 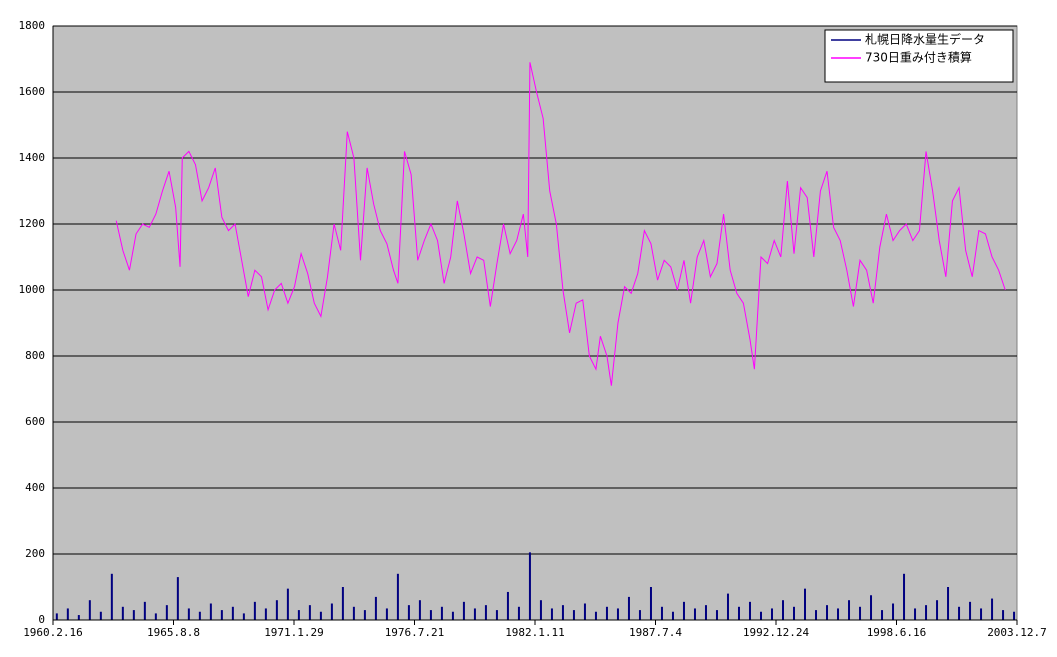 What do you see at coordinates (35, 355) in the screenshot?
I see `y-tick-label: 800` at bounding box center [35, 355].